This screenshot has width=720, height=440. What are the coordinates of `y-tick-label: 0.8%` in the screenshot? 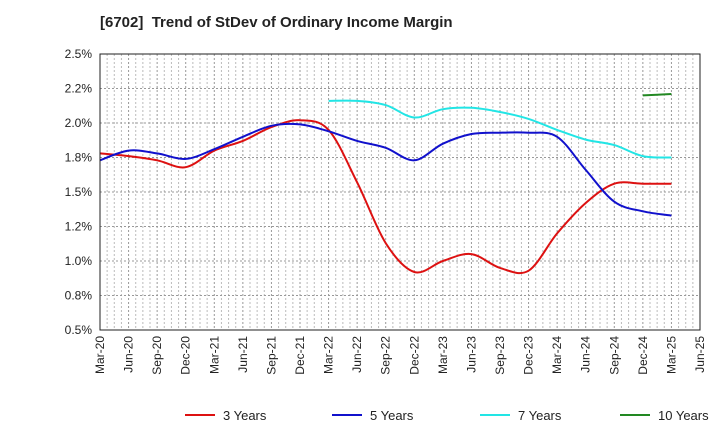 It's located at (79, 296).